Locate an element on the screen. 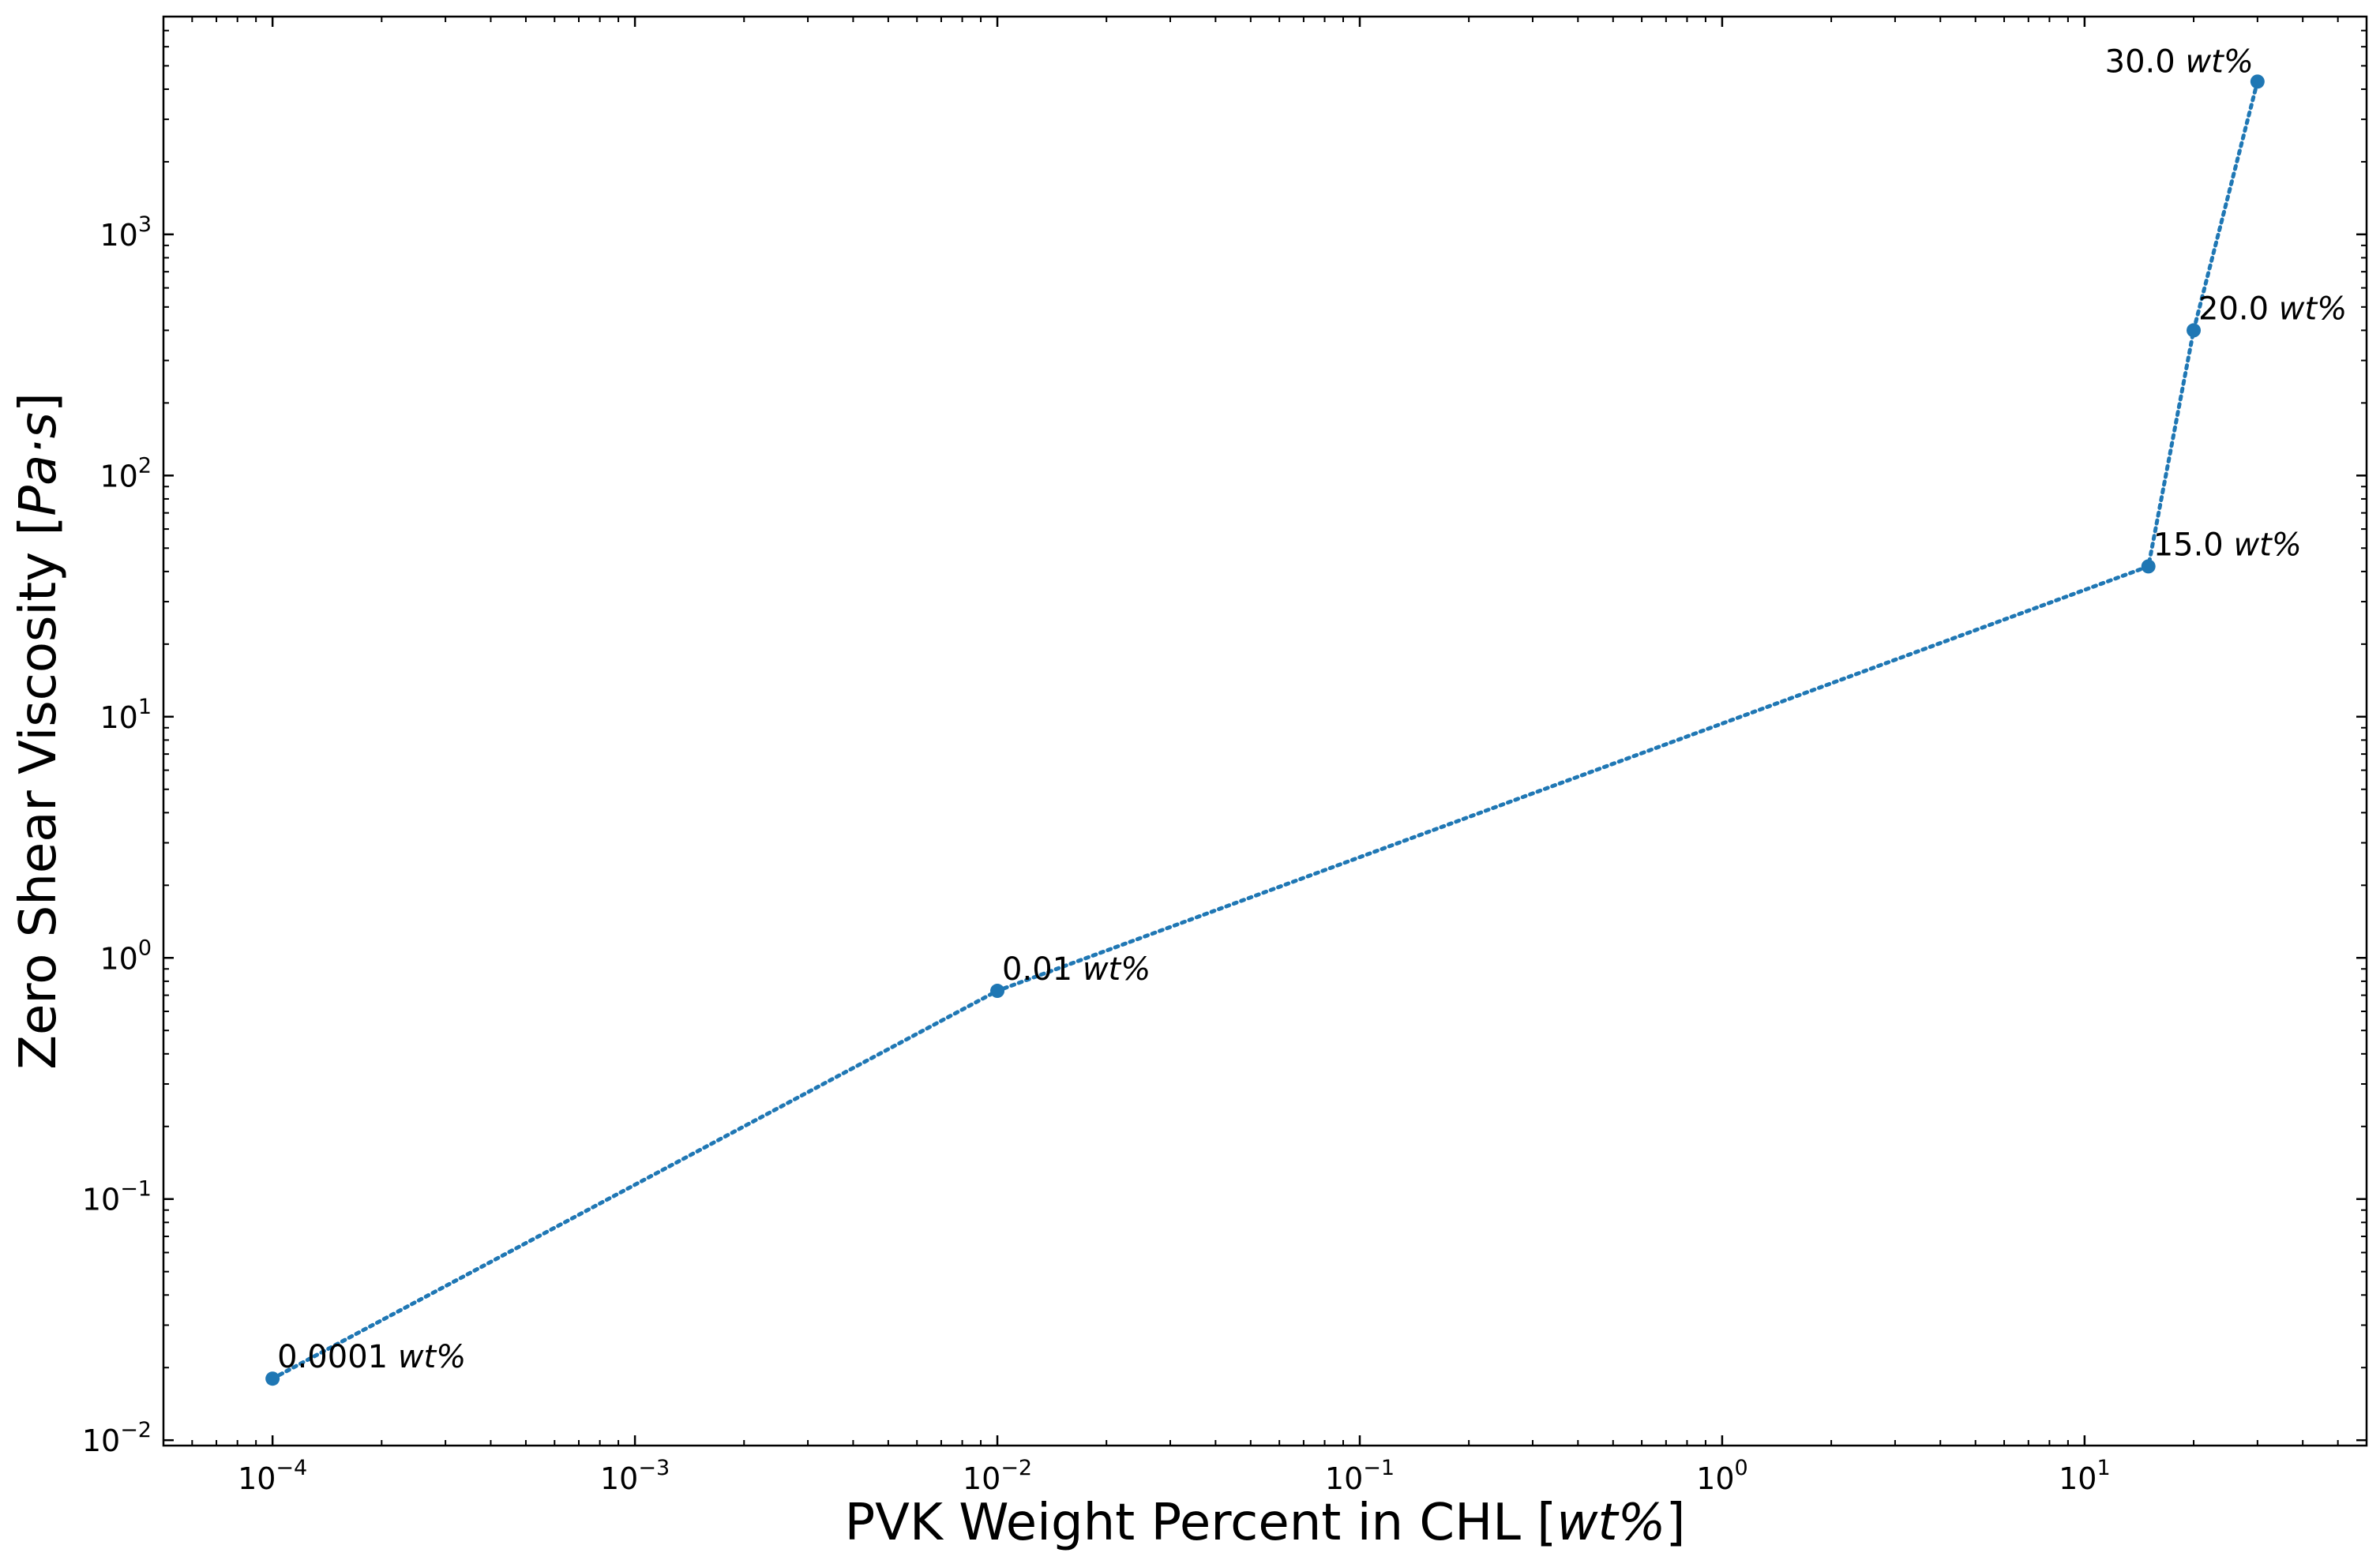  data-label: 0.0001 wt% is located at coordinates (371, 1357).